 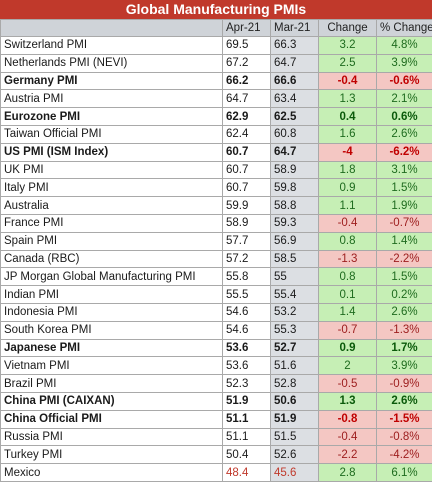 I want to click on row-apr-value: 50.4, so click(x=247, y=455).